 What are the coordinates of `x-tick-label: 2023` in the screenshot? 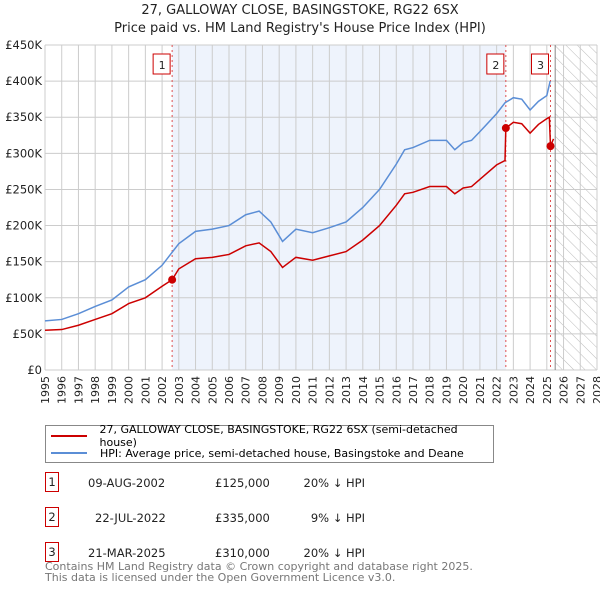 It's located at (513, 390).